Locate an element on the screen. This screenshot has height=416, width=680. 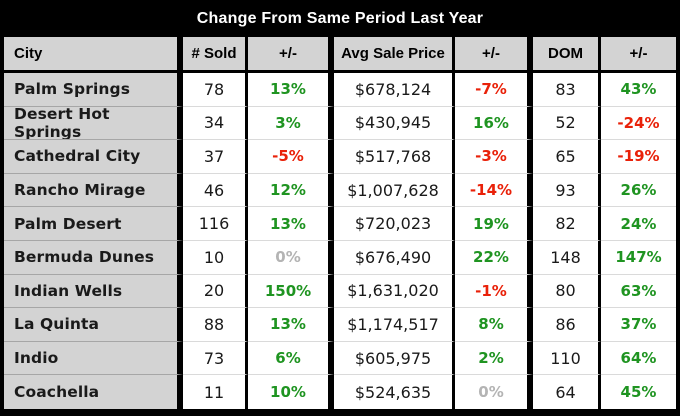
table-row: Palm Springs 78 13% $678,124 -7% 83 43% is located at coordinates (340, 90).